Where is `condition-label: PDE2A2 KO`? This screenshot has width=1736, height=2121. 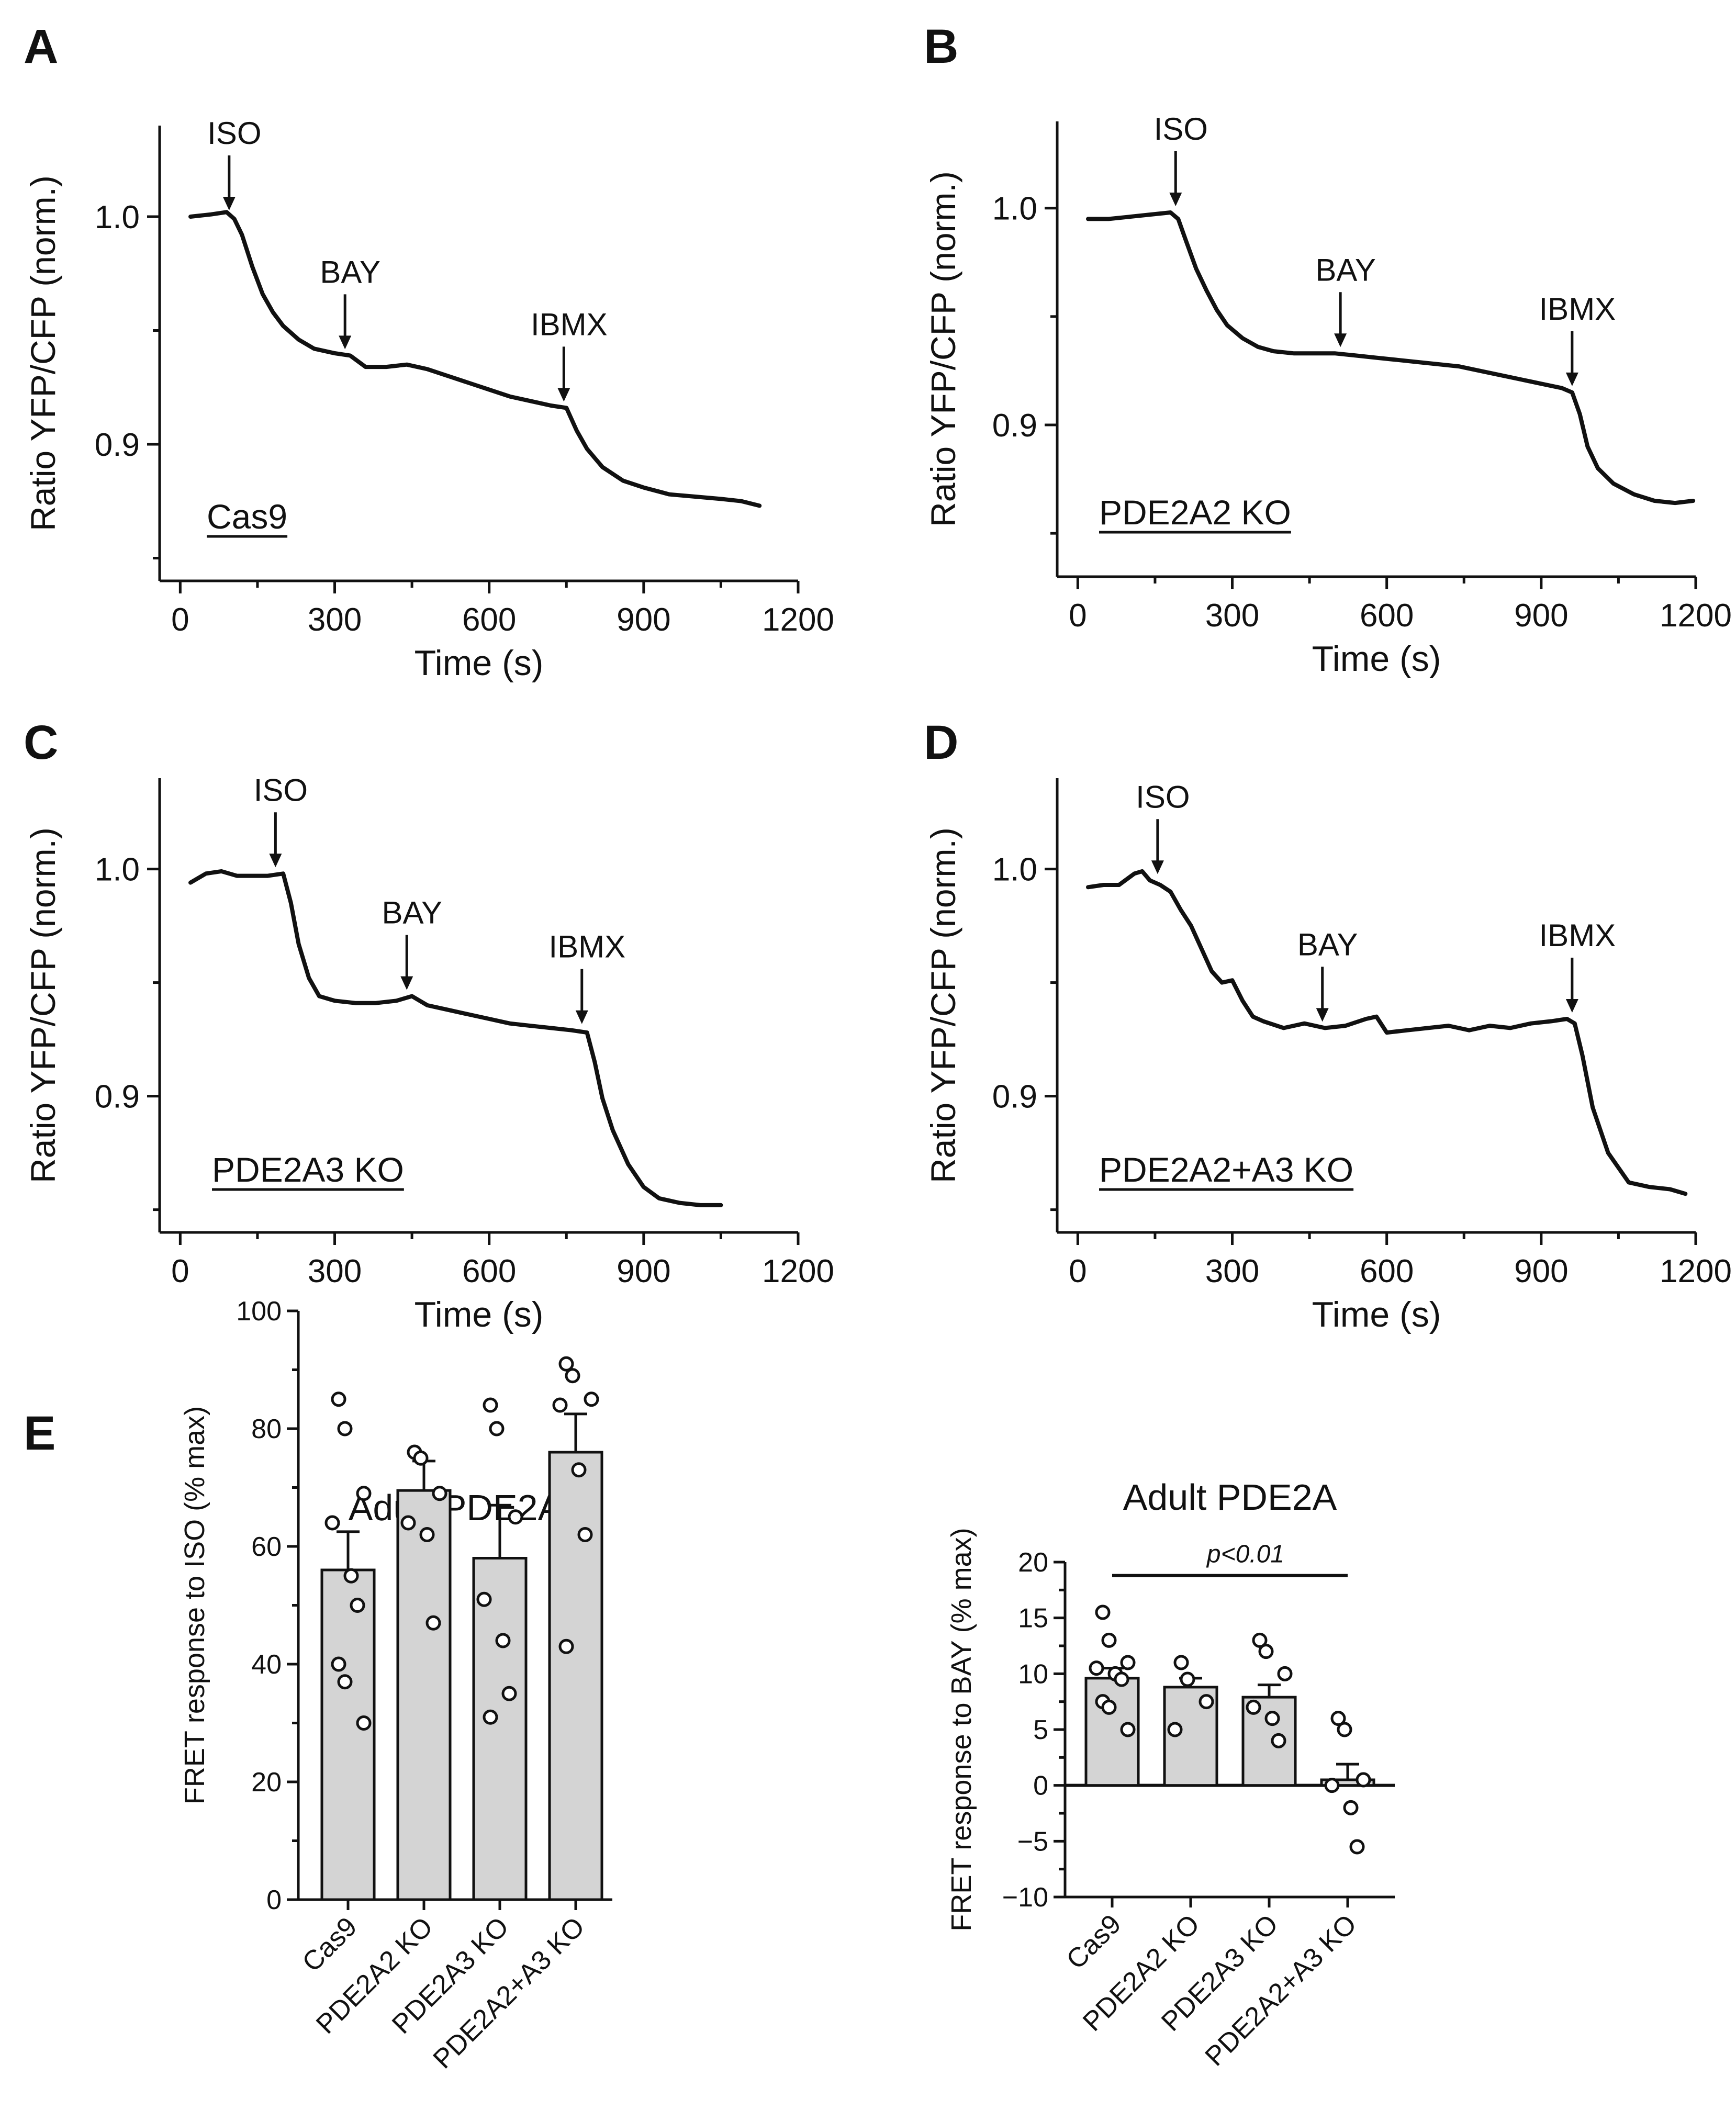
condition-label: PDE2A2 KO is located at coordinates (1195, 512).